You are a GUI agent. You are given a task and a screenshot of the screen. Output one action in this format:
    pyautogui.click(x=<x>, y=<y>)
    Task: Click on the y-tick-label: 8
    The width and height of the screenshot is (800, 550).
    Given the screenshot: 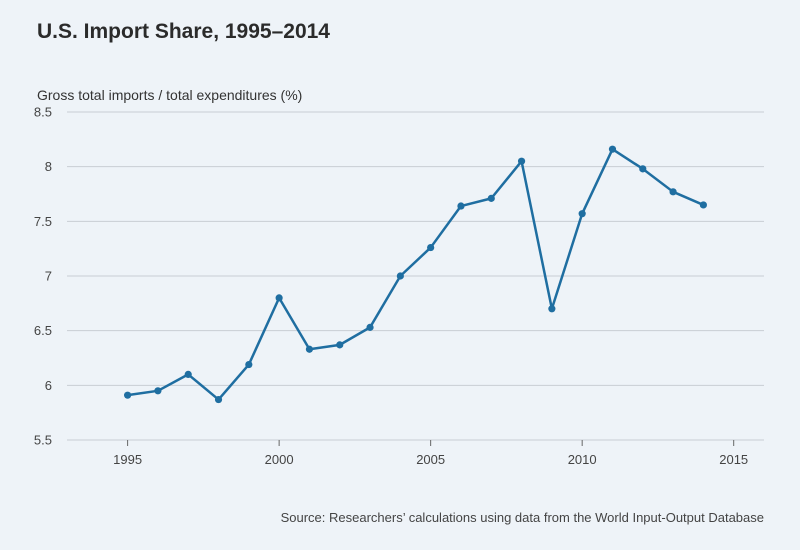 What is the action you would take?
    pyautogui.click(x=48, y=166)
    